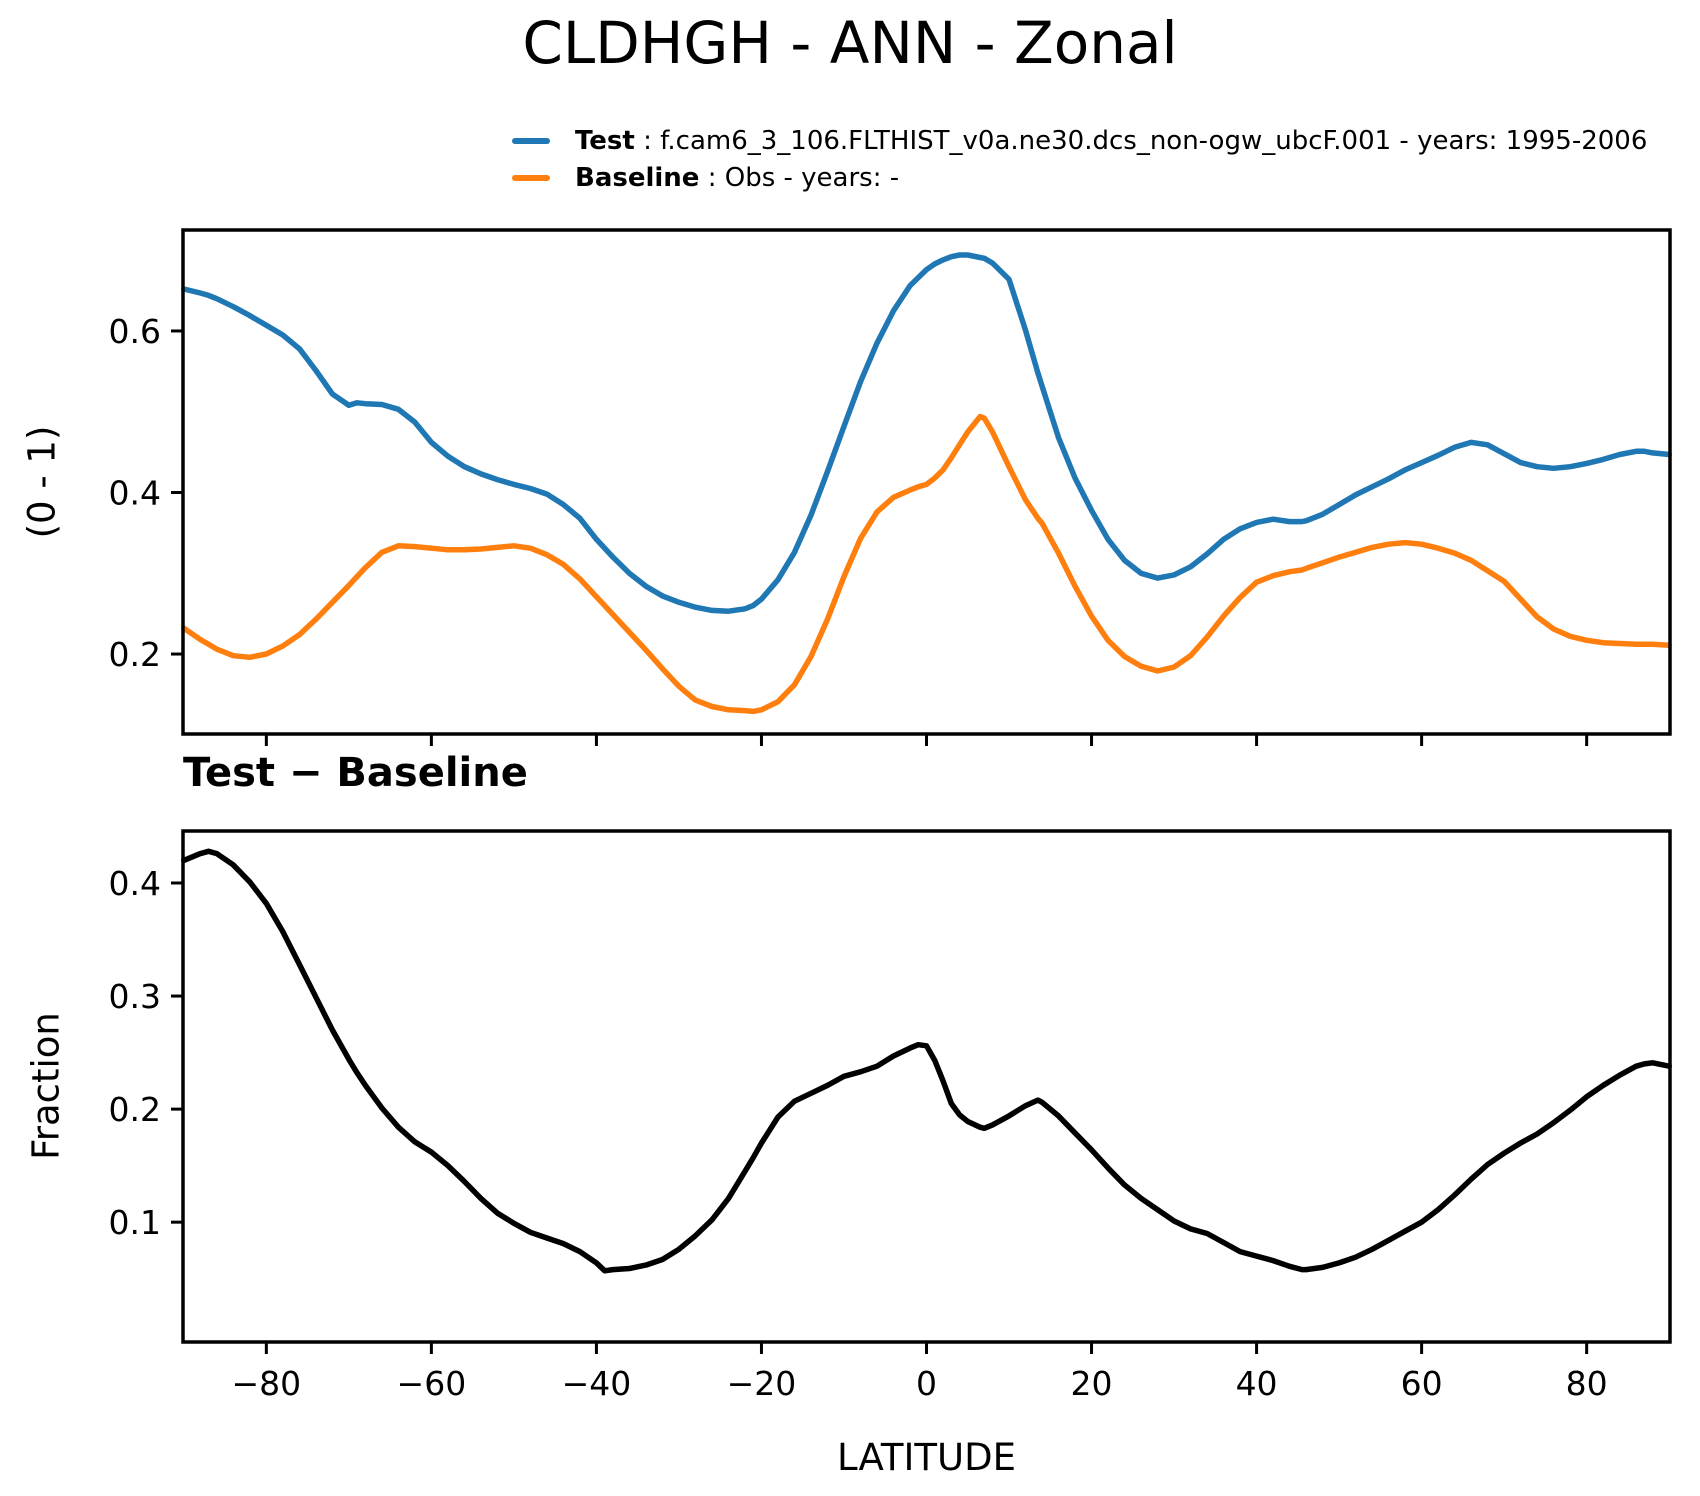 Image resolution: width=1700 pixels, height=1496 pixels. I want to click on x-tick-label: −20, so click(762, 1383).